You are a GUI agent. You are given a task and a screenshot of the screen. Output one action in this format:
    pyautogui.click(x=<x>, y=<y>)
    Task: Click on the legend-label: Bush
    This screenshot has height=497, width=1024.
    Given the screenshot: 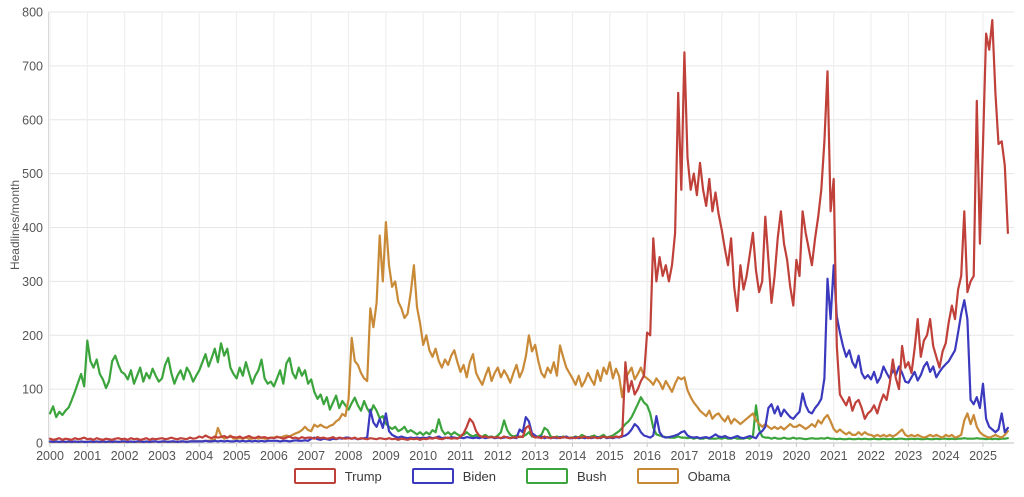 What is the action you would take?
    pyautogui.click(x=592, y=476)
    